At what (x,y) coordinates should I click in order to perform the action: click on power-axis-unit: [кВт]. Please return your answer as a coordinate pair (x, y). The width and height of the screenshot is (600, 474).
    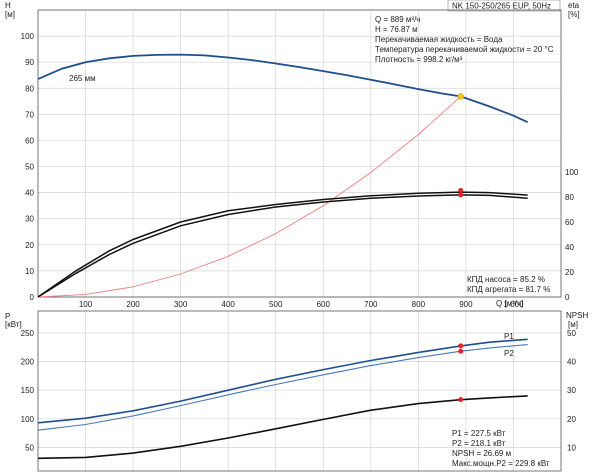
    Looking at the image, I should click on (13, 324).